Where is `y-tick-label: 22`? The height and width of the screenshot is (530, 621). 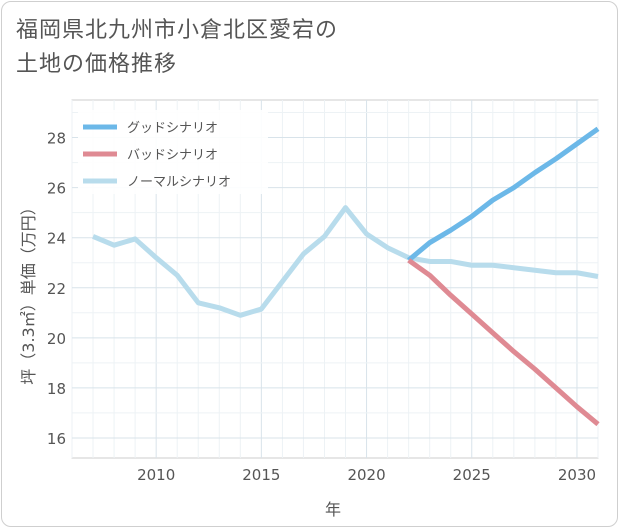 y-tick-label: 22 is located at coordinates (56, 289).